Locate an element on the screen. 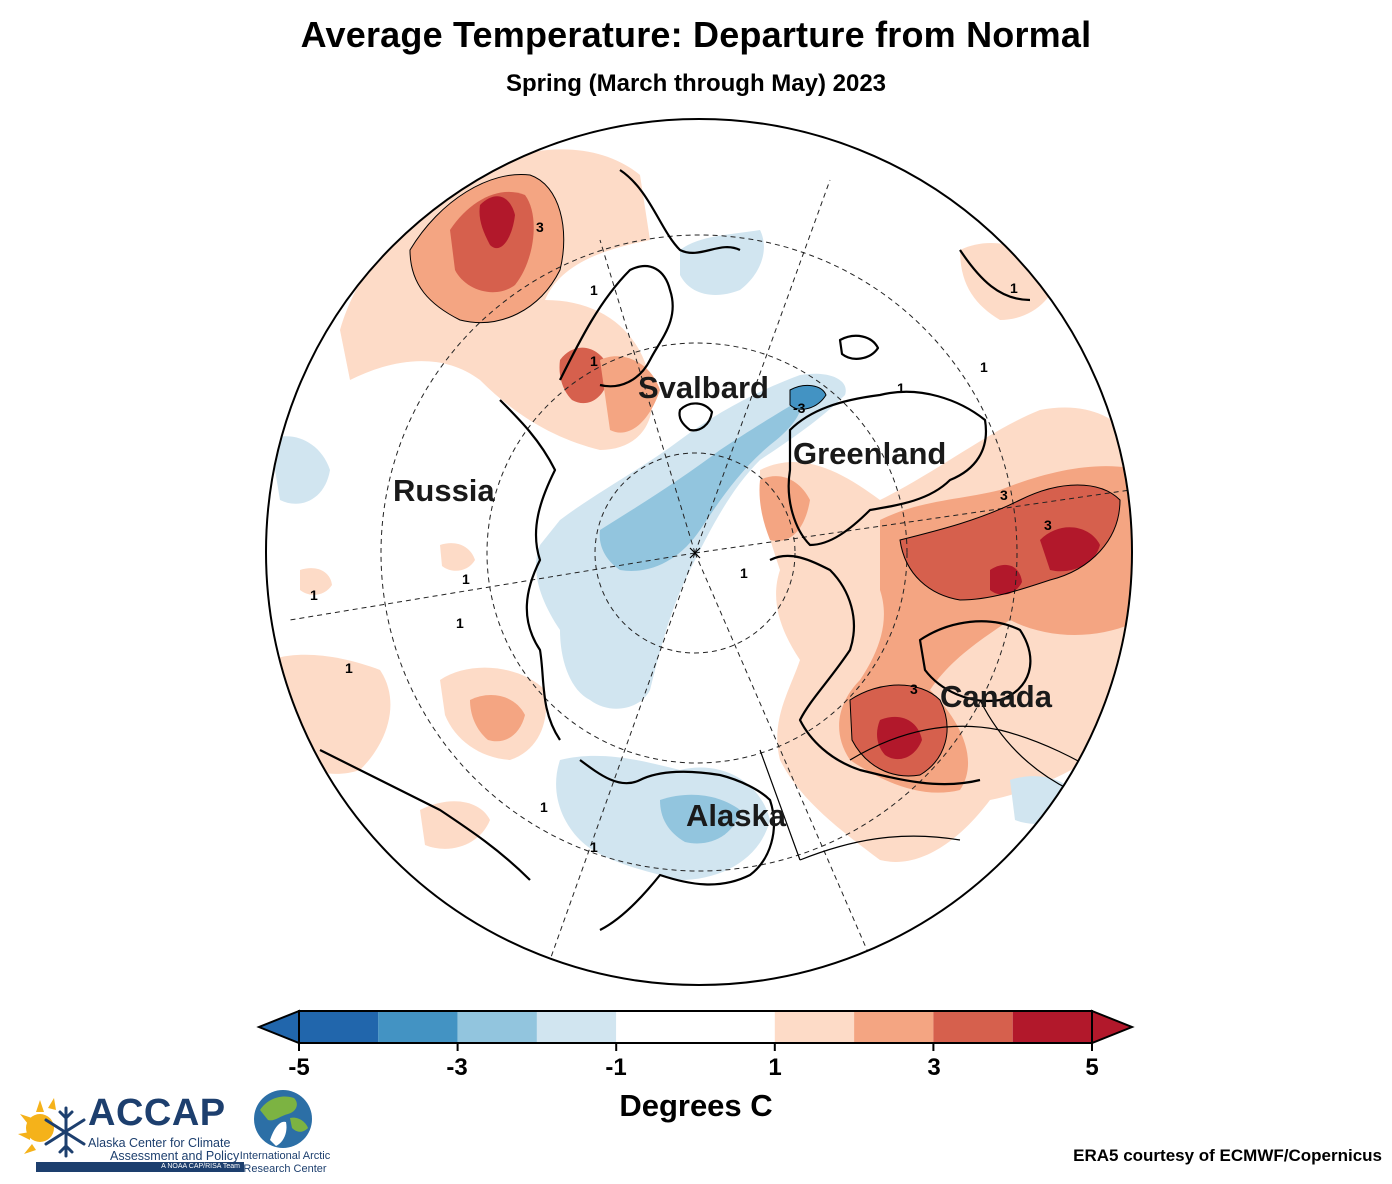 This screenshot has width=1392, height=1184. colorbar-tick-label: 5 is located at coordinates (1092, 1067).